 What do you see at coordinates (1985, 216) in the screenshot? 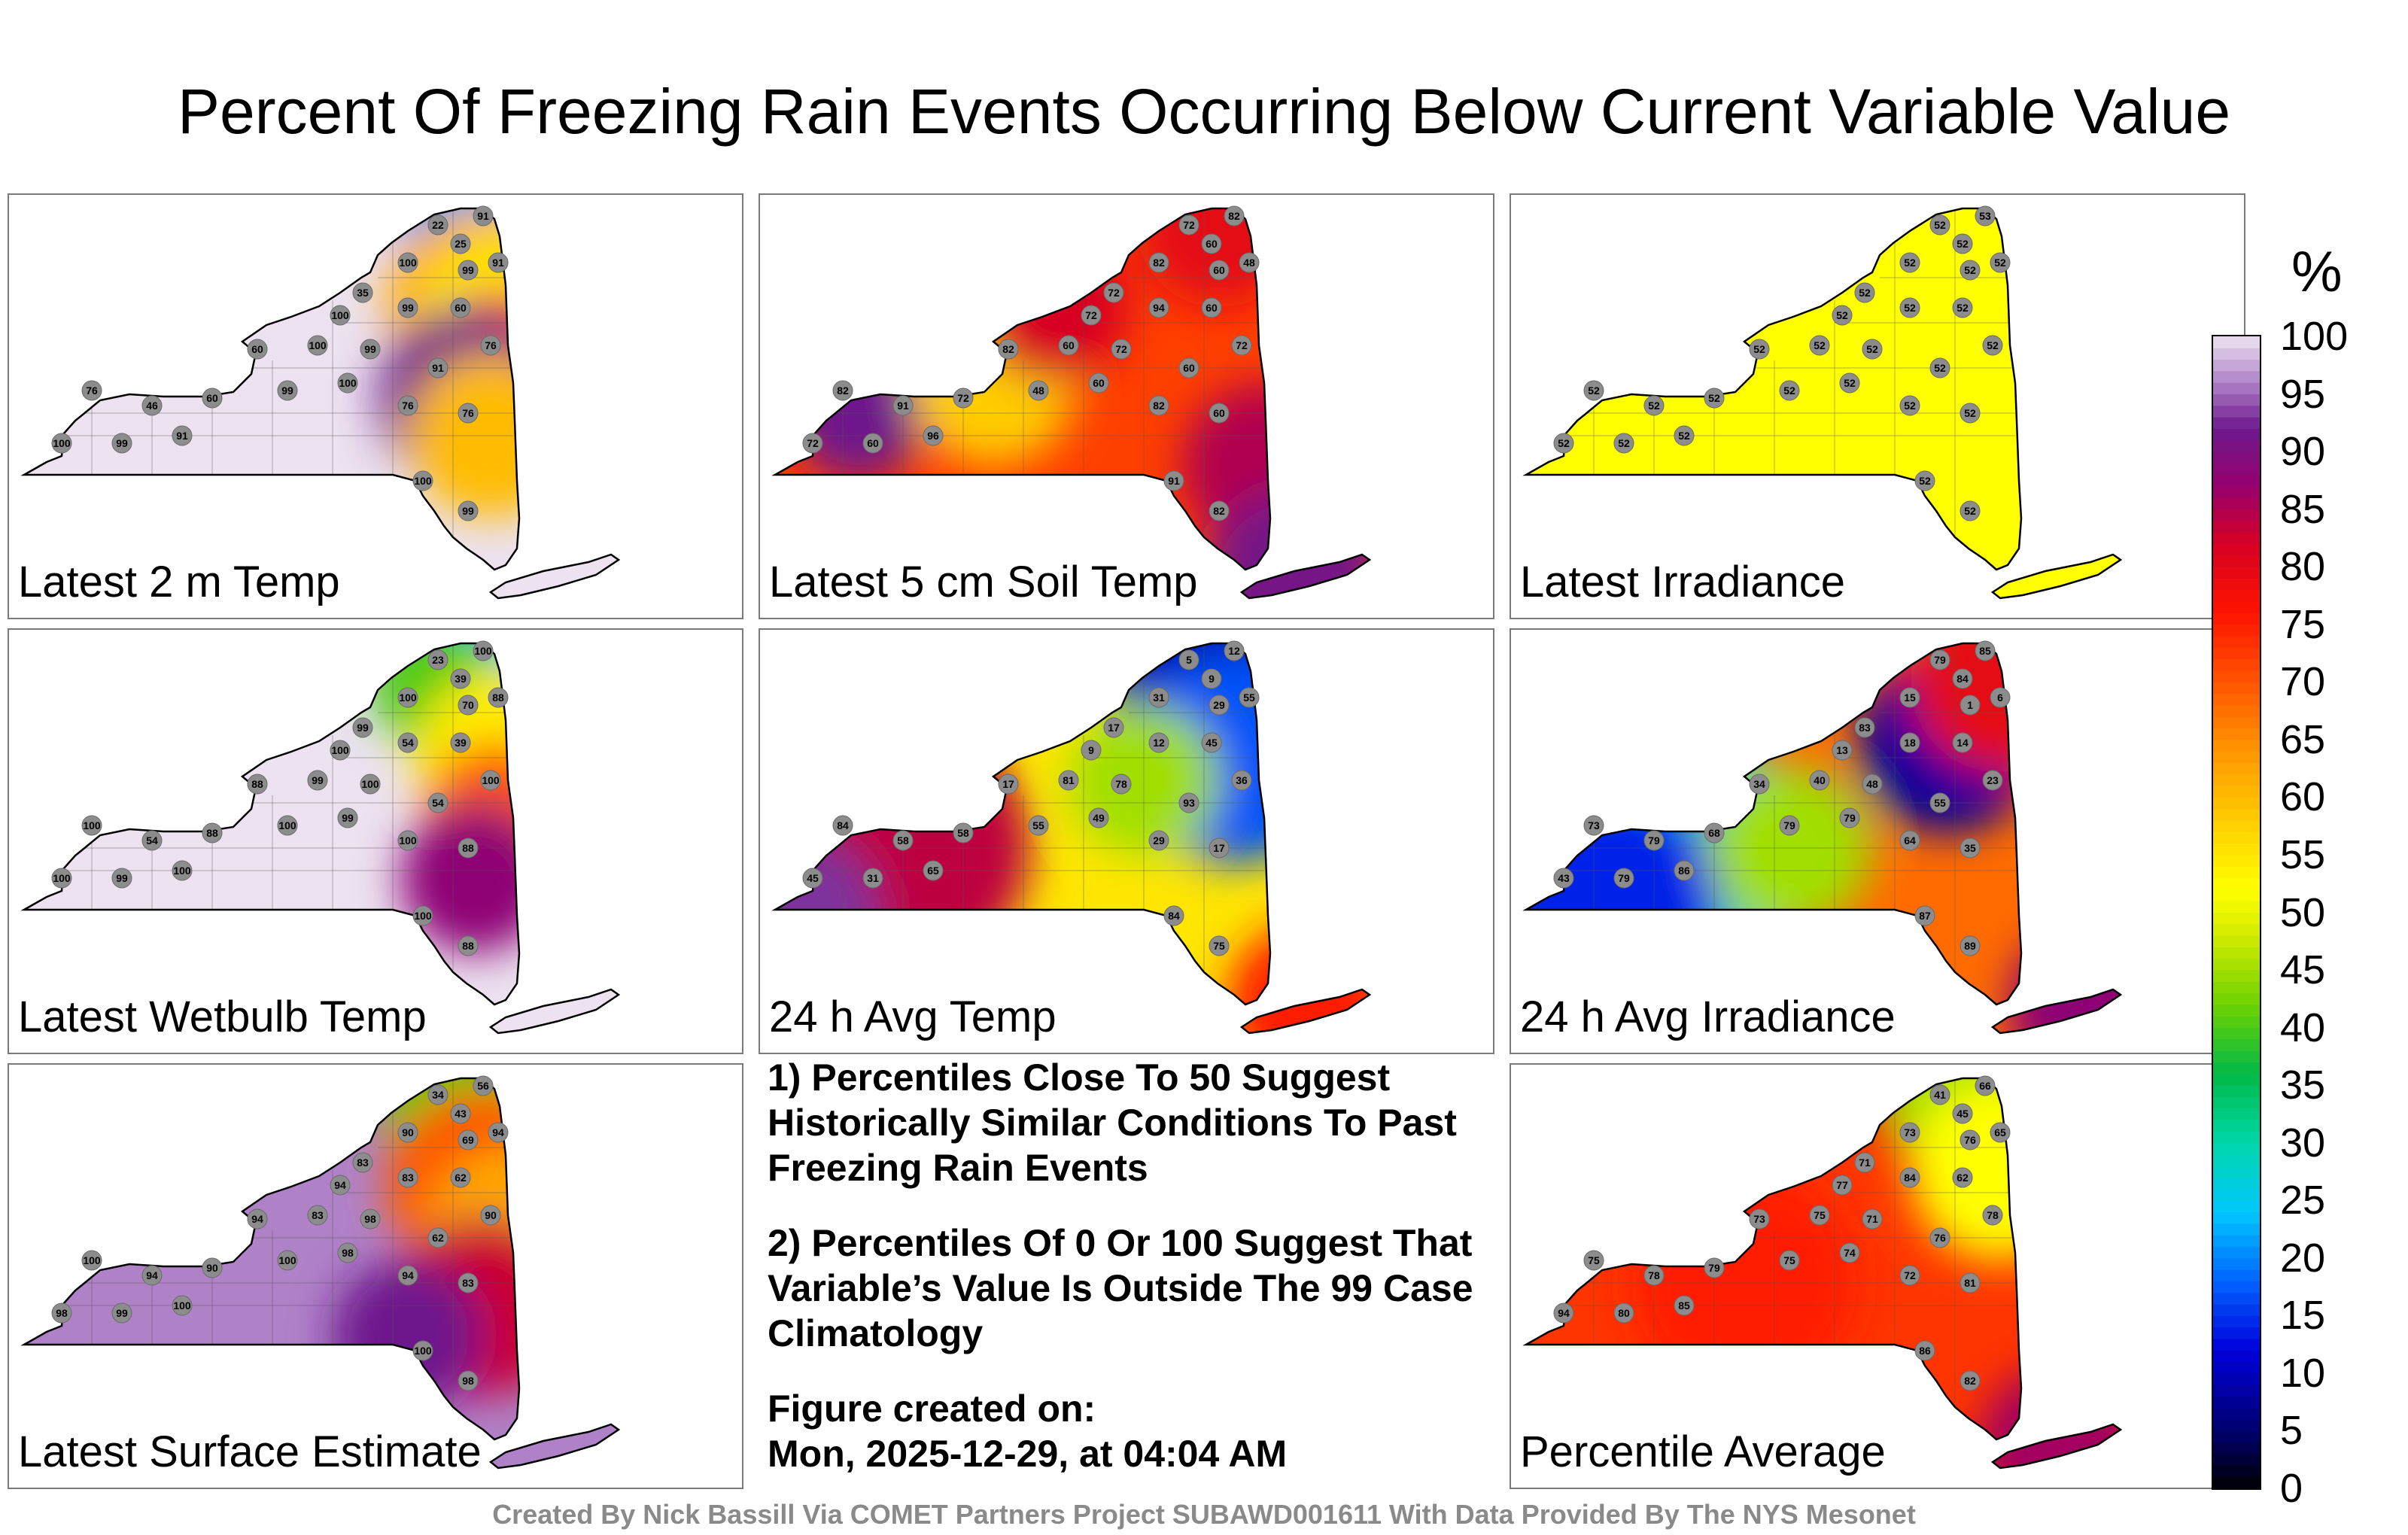
I see `station-value: 53` at bounding box center [1985, 216].